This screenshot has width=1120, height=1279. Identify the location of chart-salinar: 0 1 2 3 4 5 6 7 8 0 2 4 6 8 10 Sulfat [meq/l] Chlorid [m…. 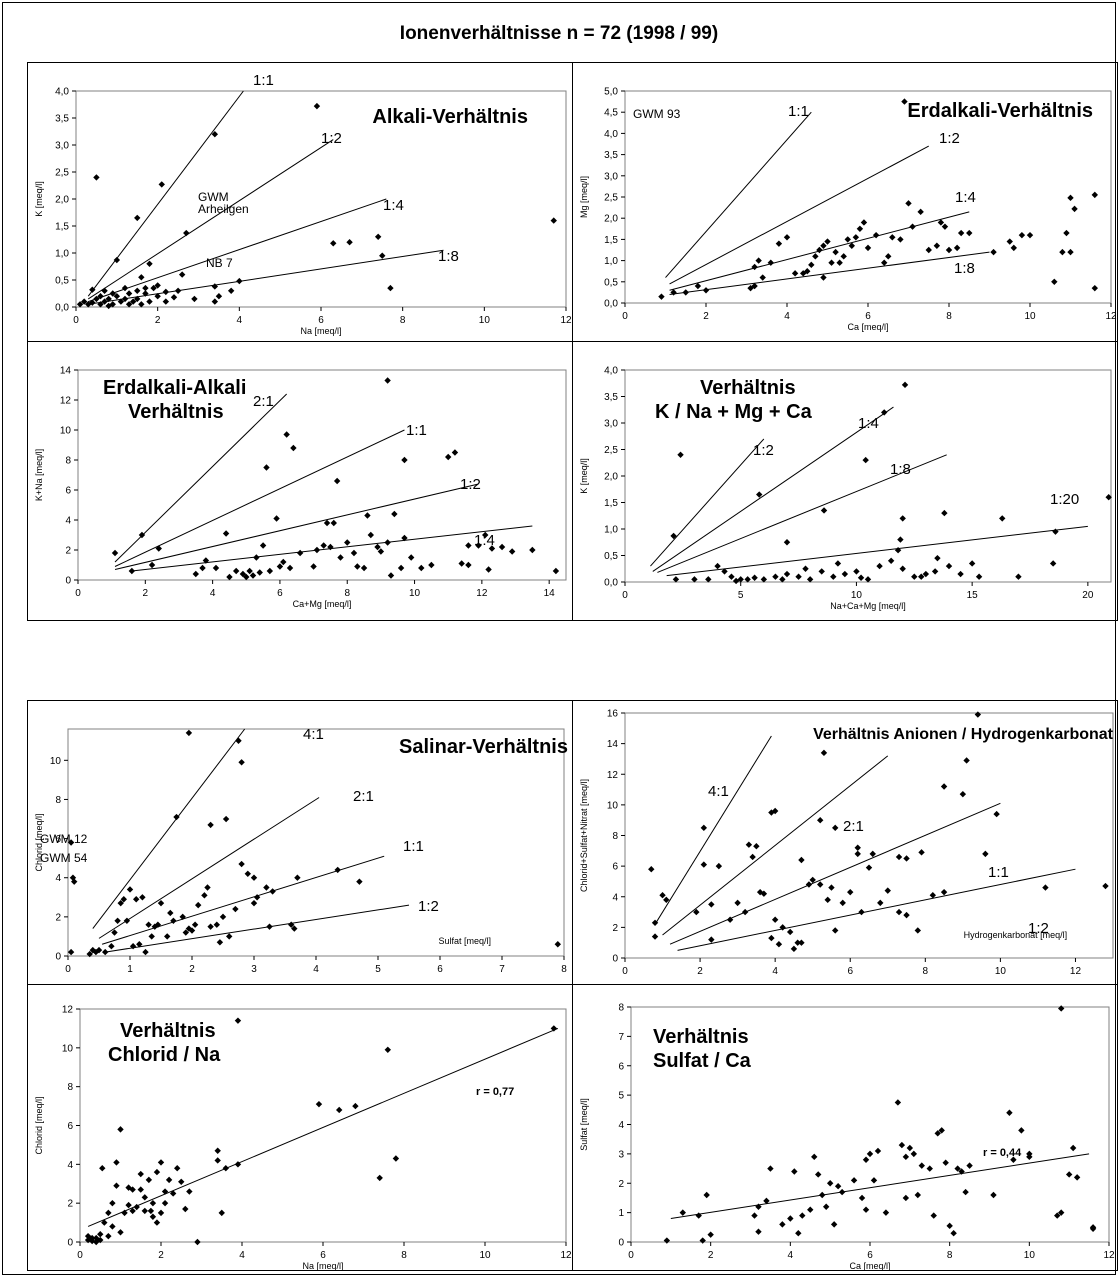
(301, 850).